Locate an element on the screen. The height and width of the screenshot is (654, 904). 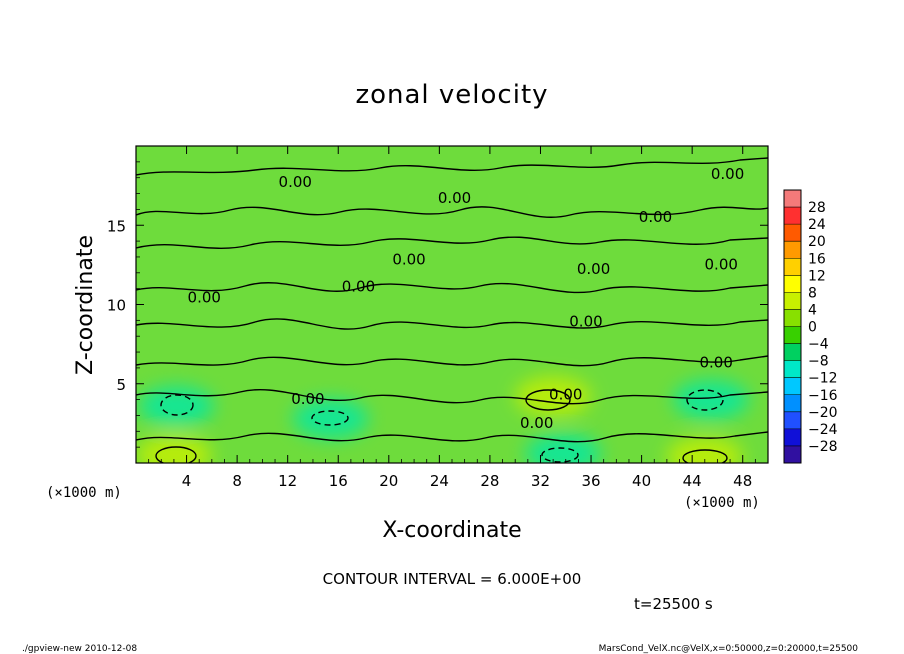
time-label: t=25500 s is located at coordinates (673, 604).